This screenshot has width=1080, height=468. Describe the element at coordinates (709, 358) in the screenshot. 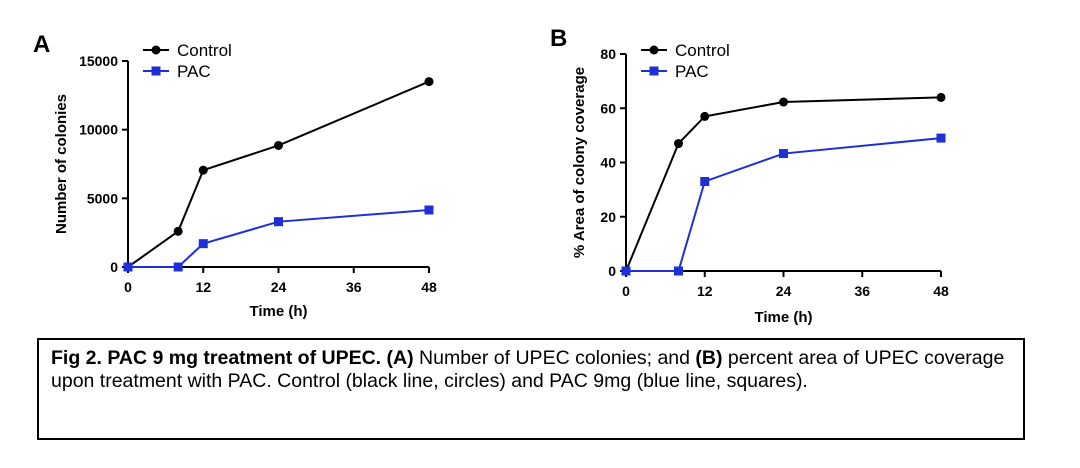

I see `caption-label-b: (B)` at that location.